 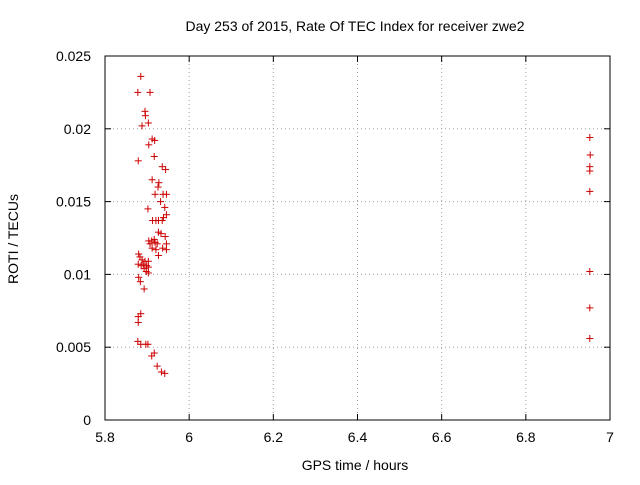 What do you see at coordinates (274, 437) in the screenshot?
I see `x-tick-label: 6.2` at bounding box center [274, 437].